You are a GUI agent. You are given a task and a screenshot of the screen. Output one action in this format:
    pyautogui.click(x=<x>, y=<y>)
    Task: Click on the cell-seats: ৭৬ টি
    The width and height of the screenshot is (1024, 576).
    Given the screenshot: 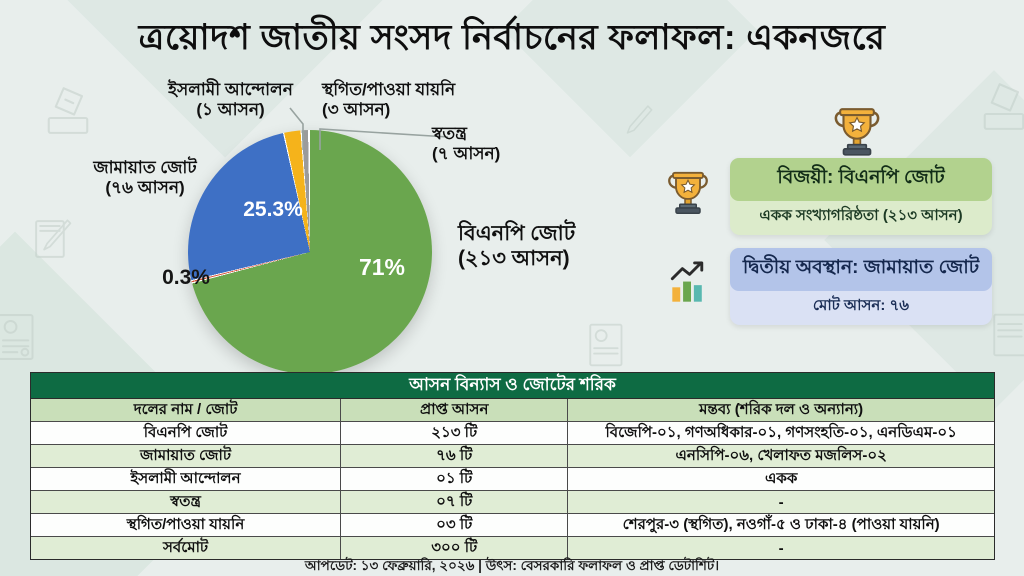 What is the action you would take?
    pyautogui.click(x=455, y=456)
    